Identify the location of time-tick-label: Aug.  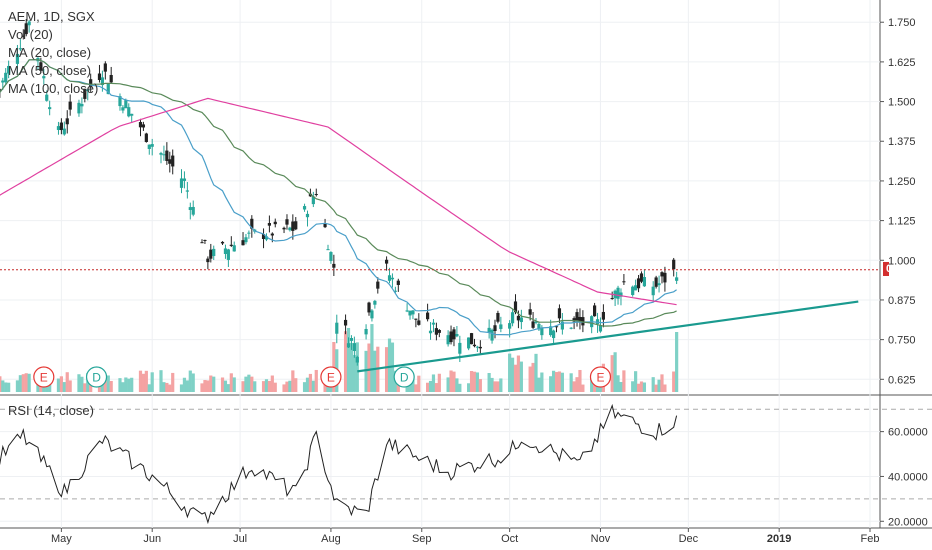
(331, 539).